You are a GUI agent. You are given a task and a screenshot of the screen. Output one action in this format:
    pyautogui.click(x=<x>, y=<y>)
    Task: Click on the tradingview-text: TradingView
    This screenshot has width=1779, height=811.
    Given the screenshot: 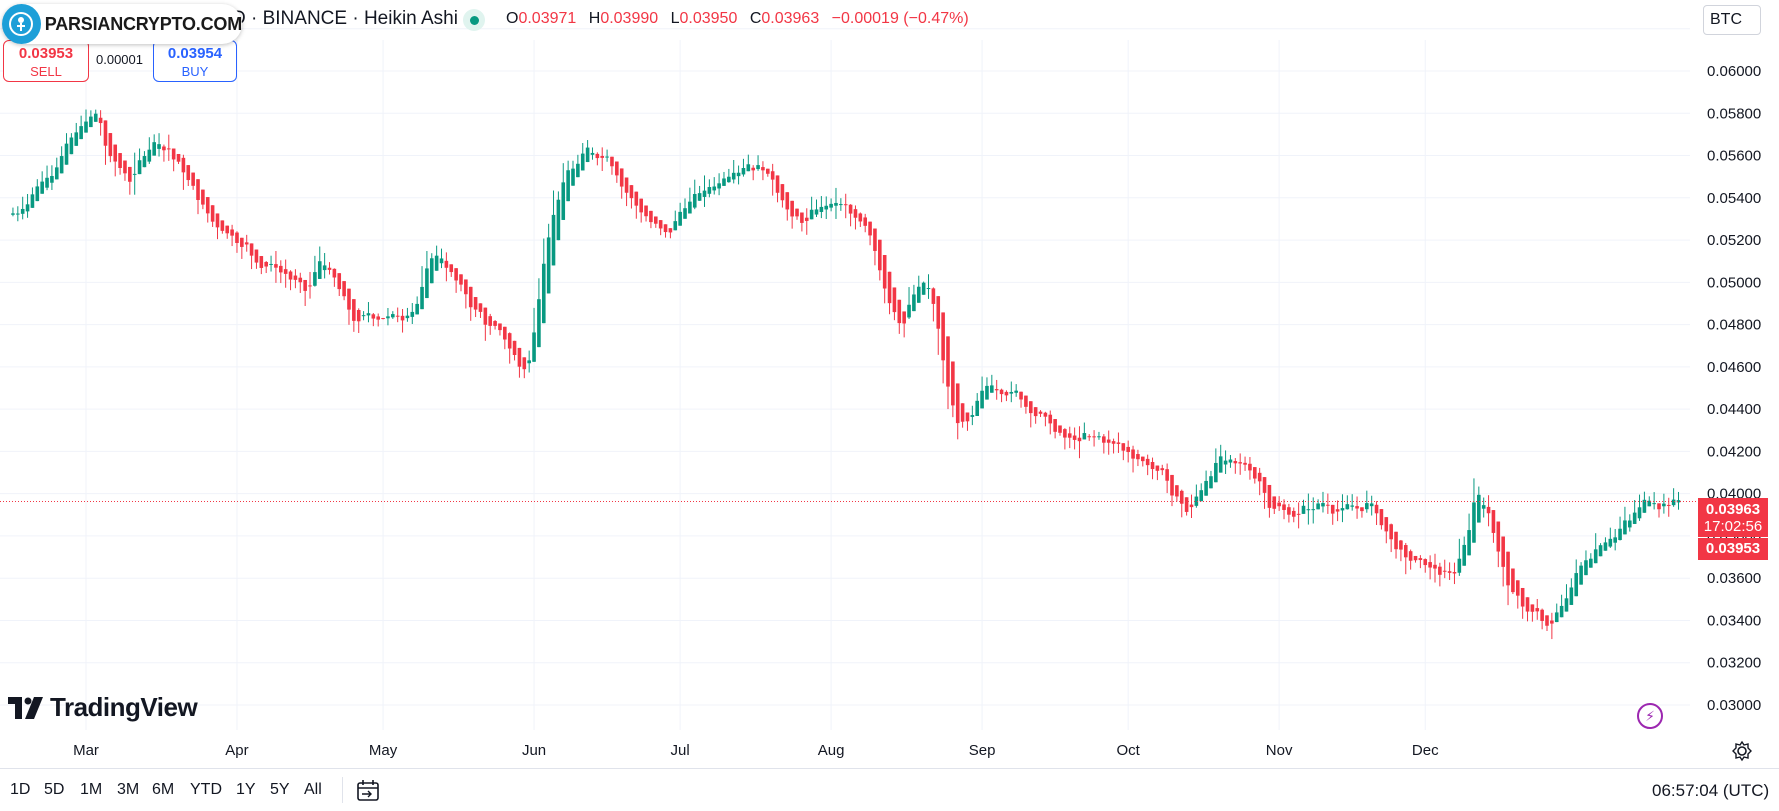 What is the action you would take?
    pyautogui.click(x=124, y=707)
    